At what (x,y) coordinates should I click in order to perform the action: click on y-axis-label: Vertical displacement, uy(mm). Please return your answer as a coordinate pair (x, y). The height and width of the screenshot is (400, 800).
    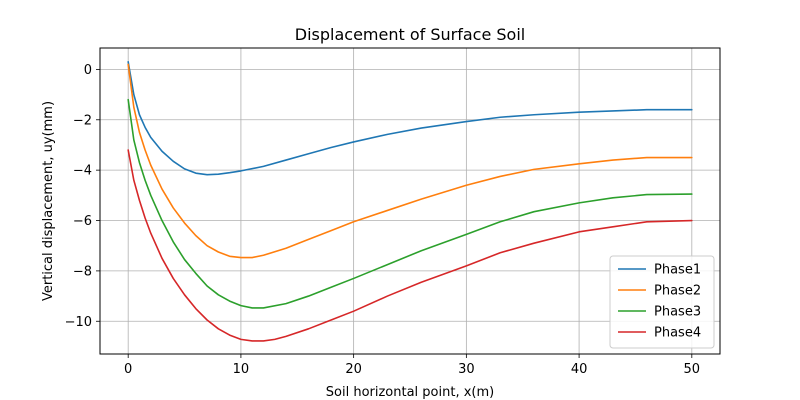
    Looking at the image, I should click on (48, 201).